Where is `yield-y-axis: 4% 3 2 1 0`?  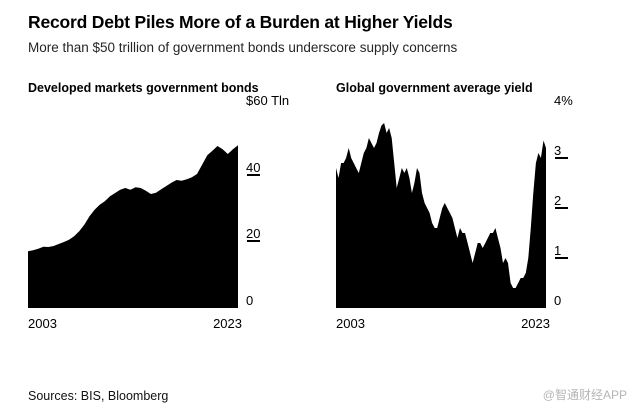
yield-y-axis: 4% 3 2 1 0 is located at coordinates (577, 200).